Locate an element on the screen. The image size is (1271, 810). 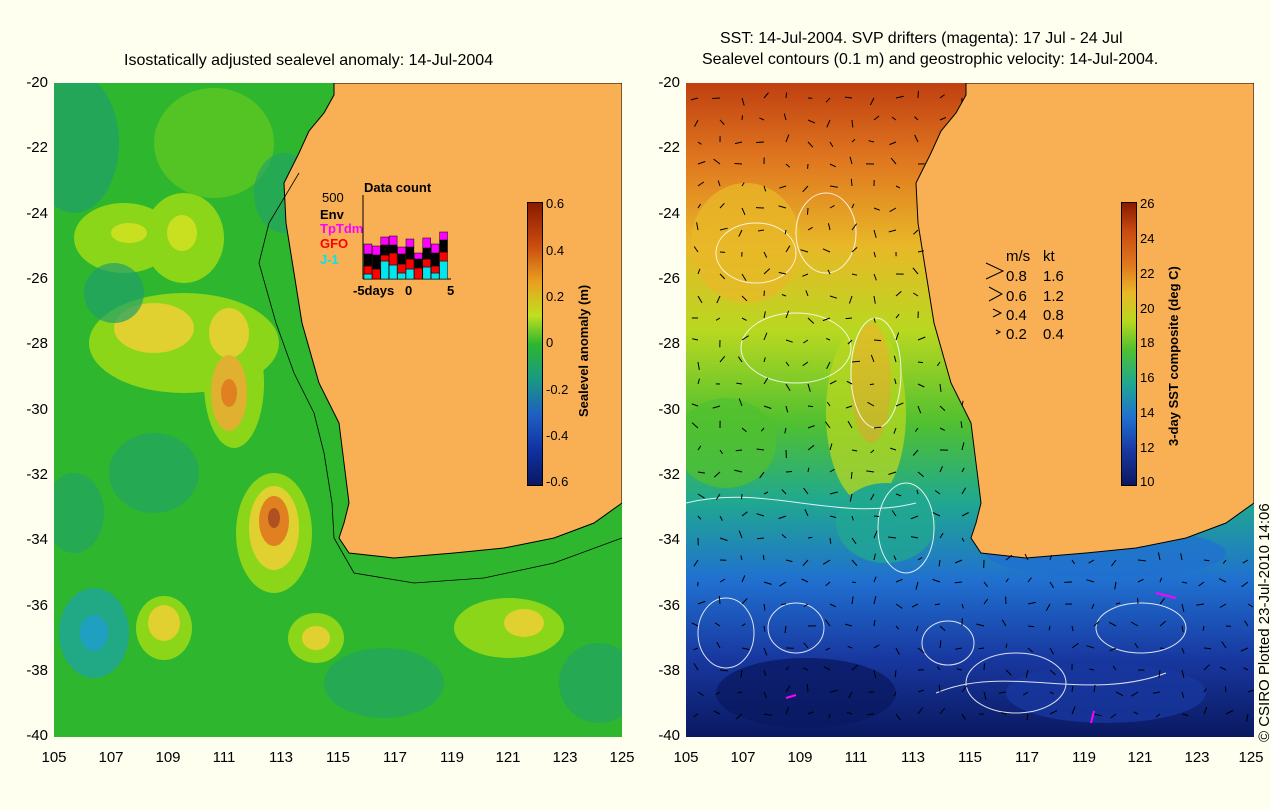
right-y-tick: -26 is located at coordinates (669, 278).